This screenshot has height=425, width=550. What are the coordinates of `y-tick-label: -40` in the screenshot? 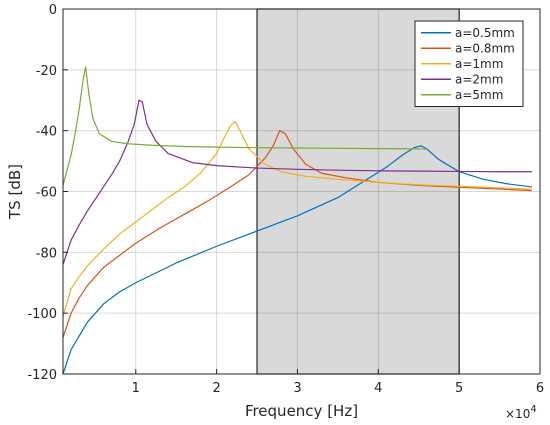 It's located at (46, 132).